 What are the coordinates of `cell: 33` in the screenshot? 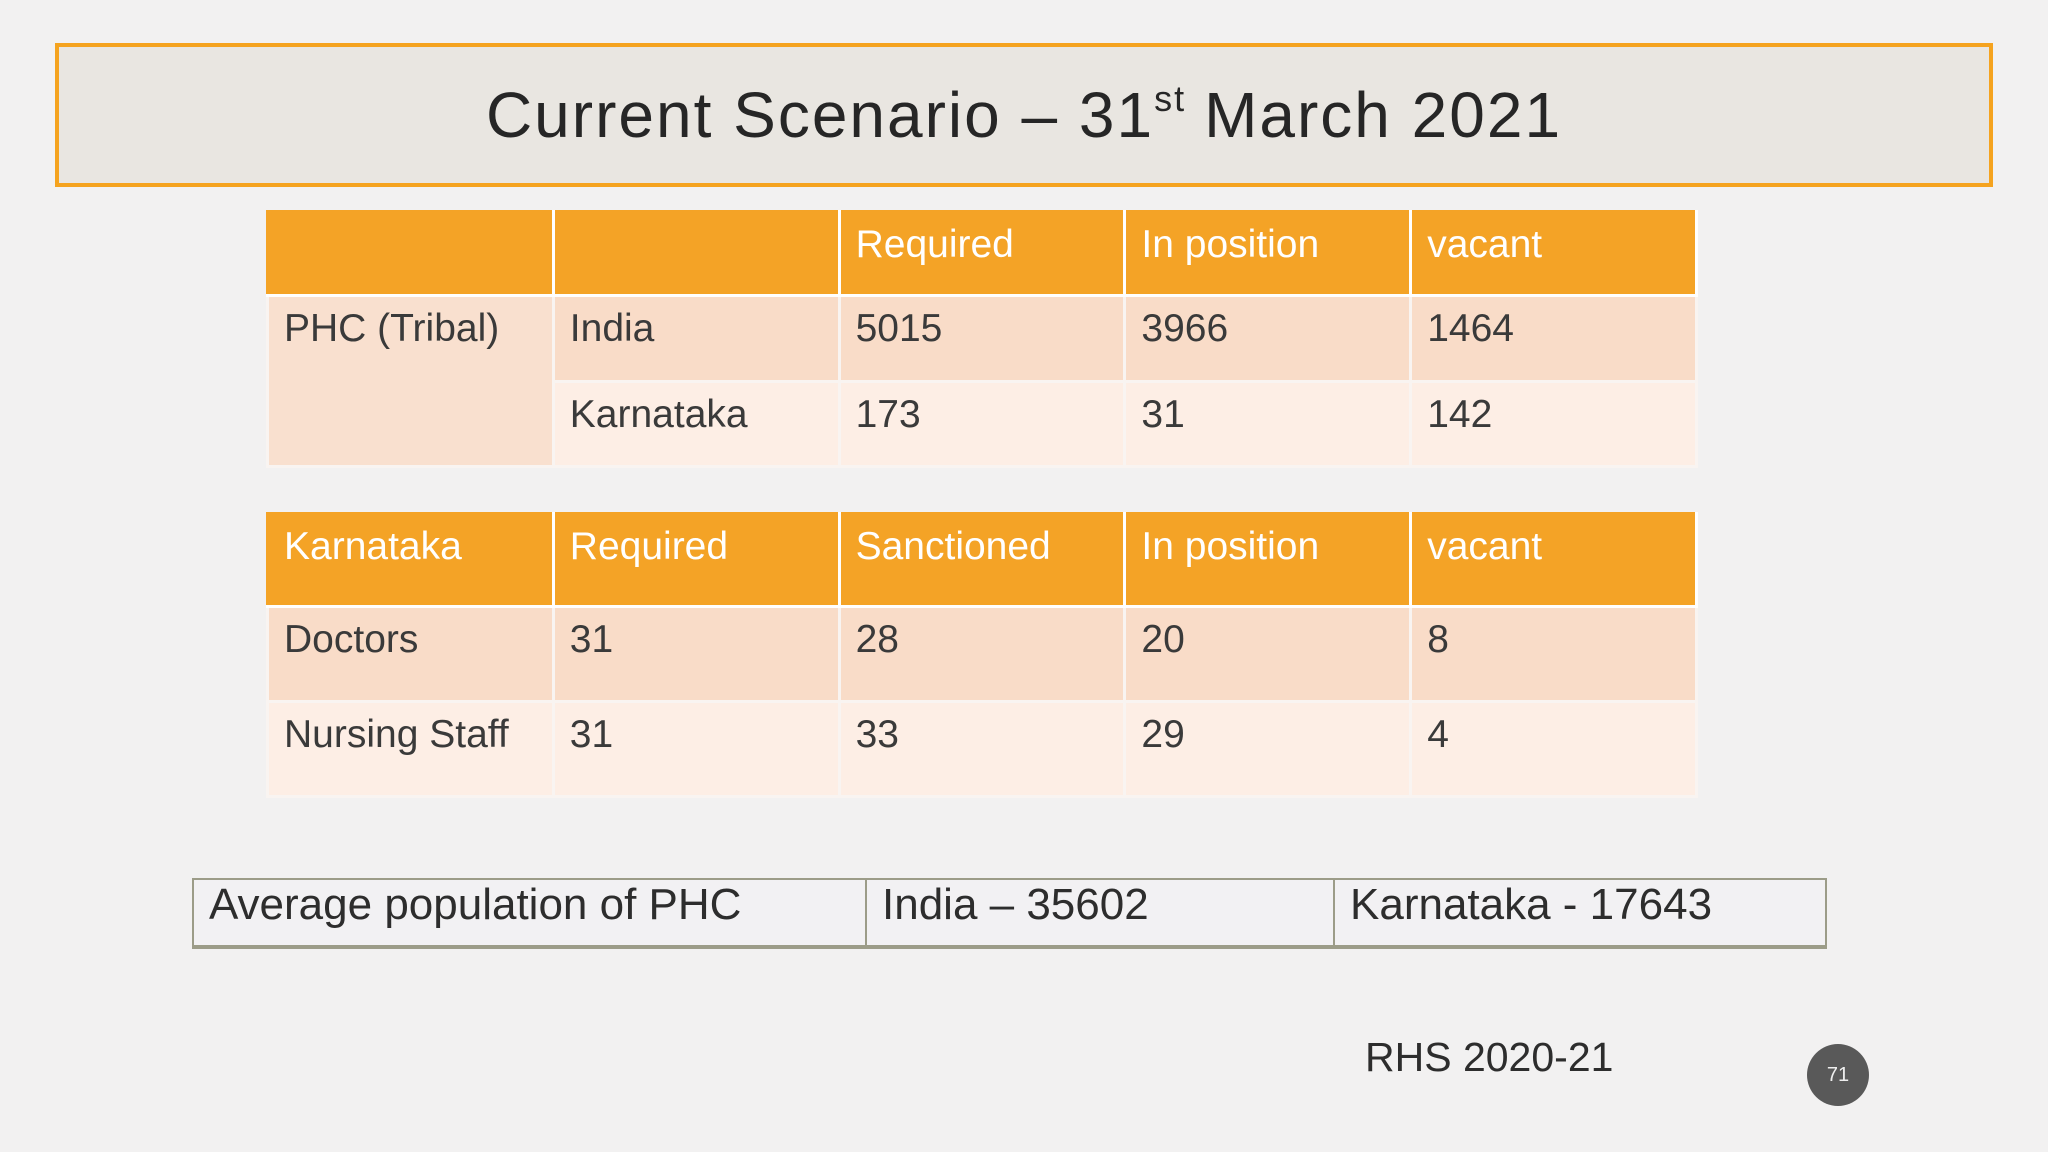 It's located at (982, 749).